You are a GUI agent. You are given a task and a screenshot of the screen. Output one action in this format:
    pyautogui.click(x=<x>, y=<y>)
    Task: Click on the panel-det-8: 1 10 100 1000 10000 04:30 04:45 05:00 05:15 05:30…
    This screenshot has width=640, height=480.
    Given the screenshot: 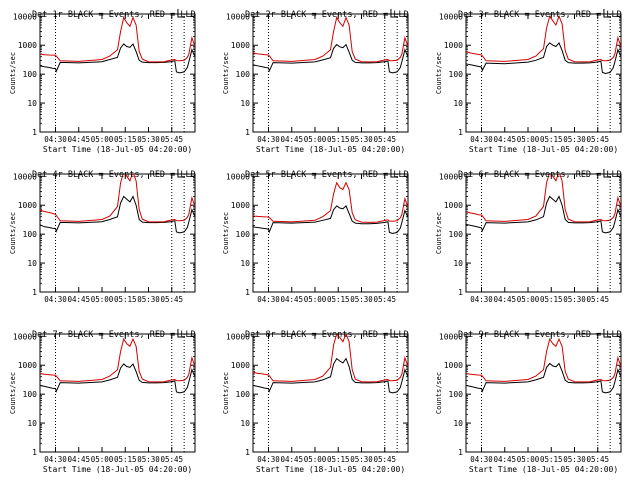 What is the action you would take?
    pyautogui.click(x=315, y=401)
    